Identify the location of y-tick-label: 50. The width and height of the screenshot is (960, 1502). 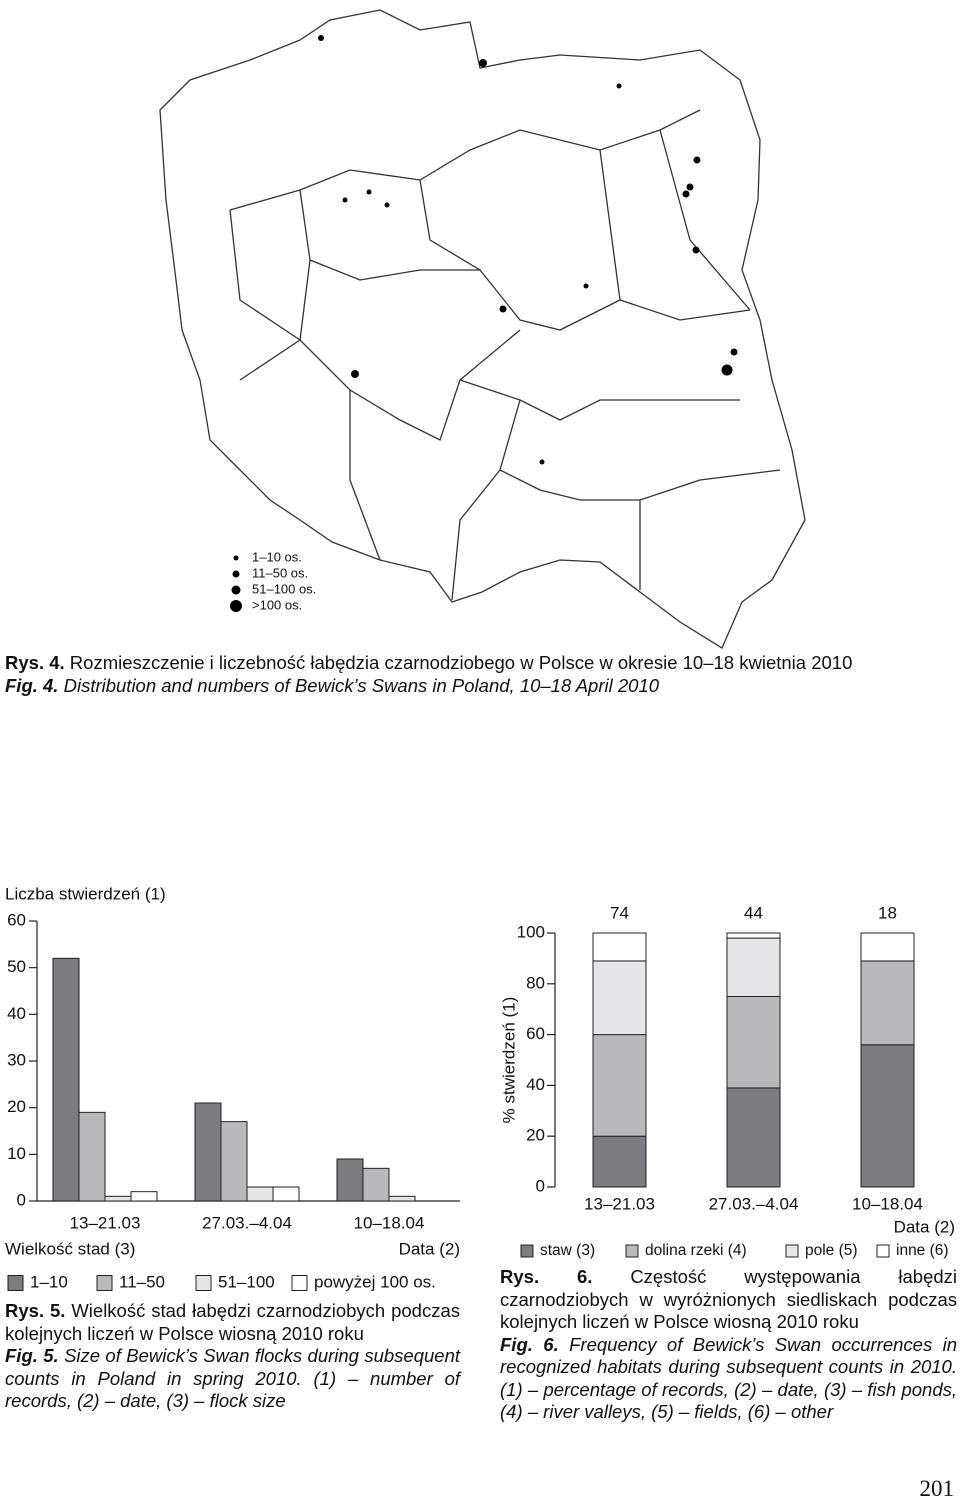
(16, 966).